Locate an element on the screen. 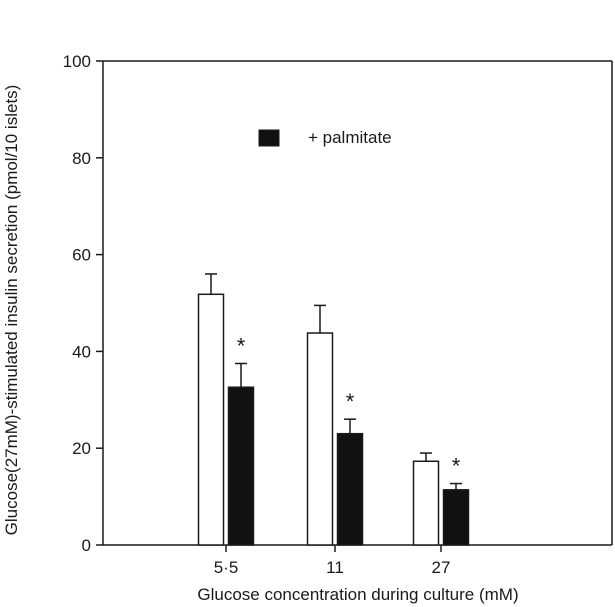 The image size is (615, 607). x-tick-label: 5·5 is located at coordinates (226, 567).